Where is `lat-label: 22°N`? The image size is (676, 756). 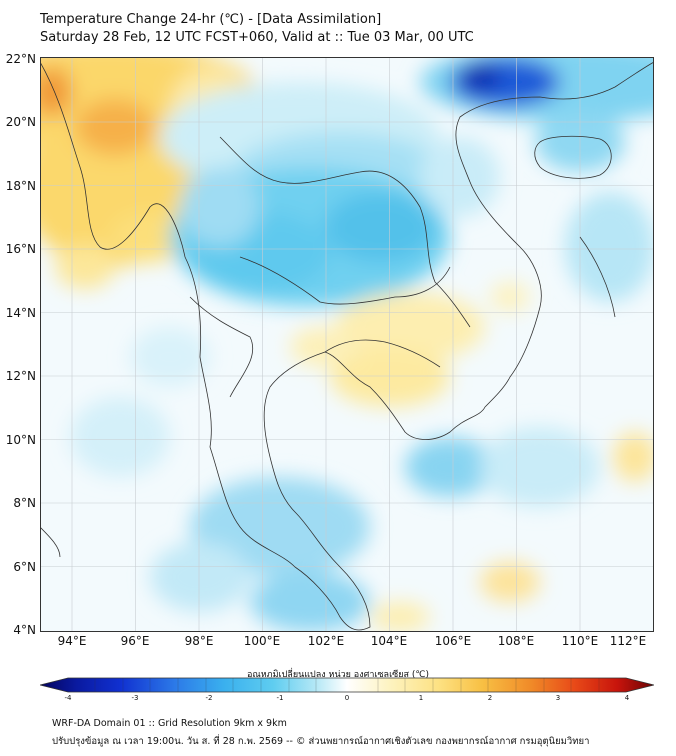 lat-label: 22°N is located at coordinates (20, 59).